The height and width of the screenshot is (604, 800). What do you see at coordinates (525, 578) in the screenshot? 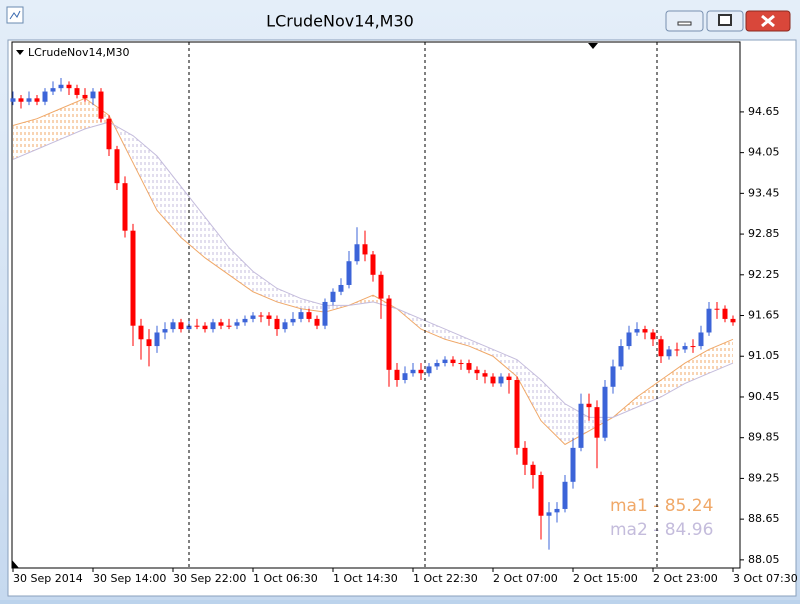
I see `x-tick-label: 2 Oct 07:00` at bounding box center [525, 578].